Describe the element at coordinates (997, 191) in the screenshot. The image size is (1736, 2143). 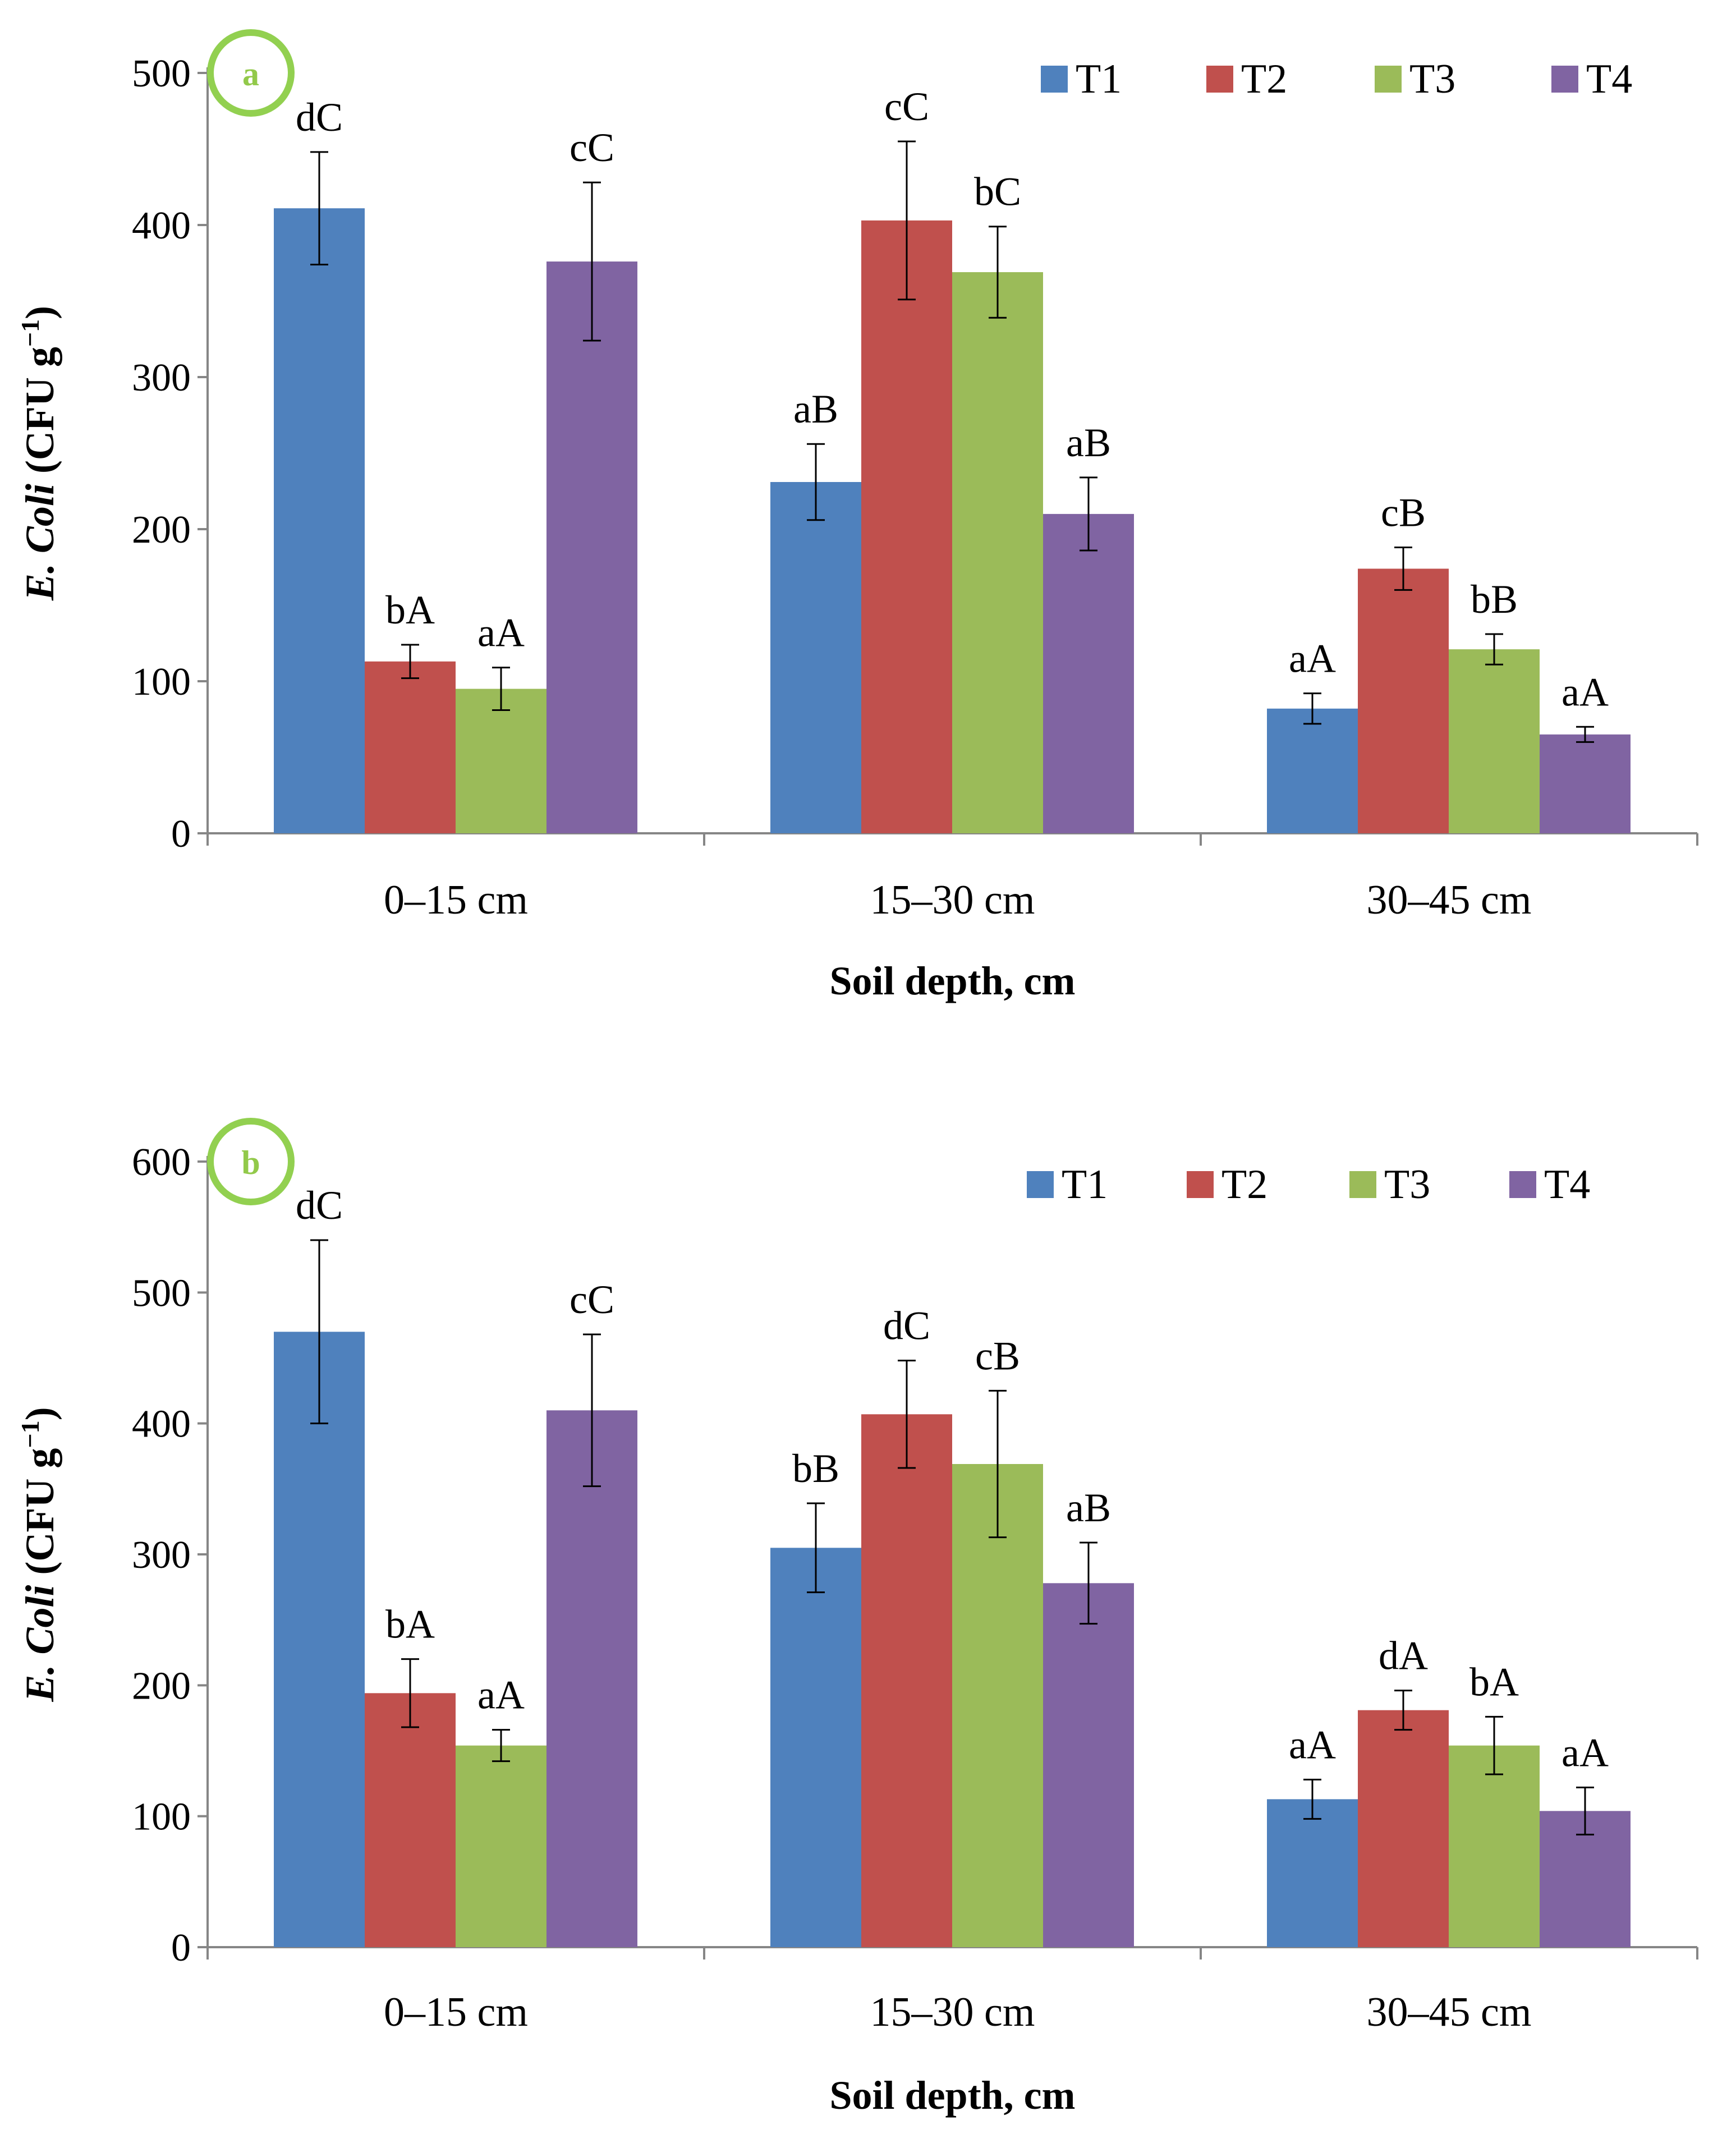
I see `data-label: bC` at that location.